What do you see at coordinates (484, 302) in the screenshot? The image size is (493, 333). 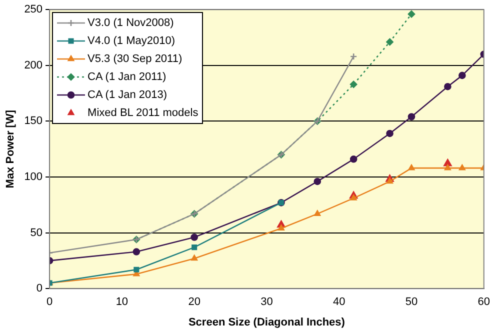 I see `x-tick-label: 60` at bounding box center [484, 302].